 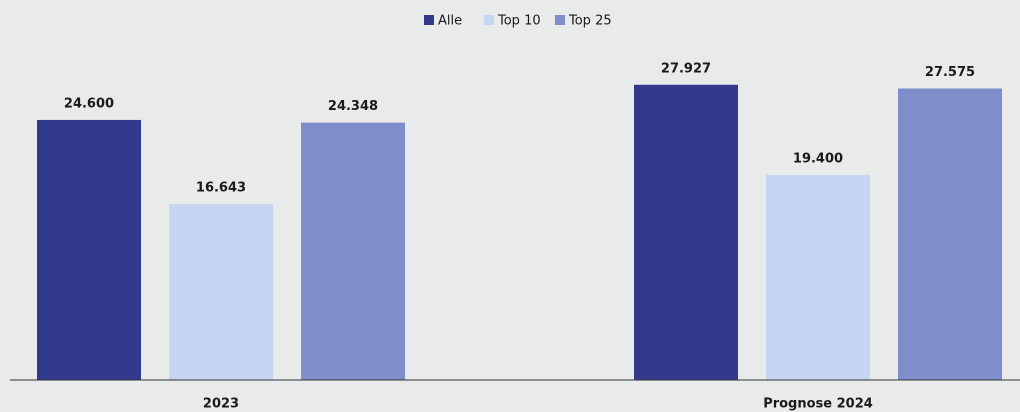 What do you see at coordinates (450, 21) in the screenshot?
I see `legend-label: Alle` at bounding box center [450, 21].